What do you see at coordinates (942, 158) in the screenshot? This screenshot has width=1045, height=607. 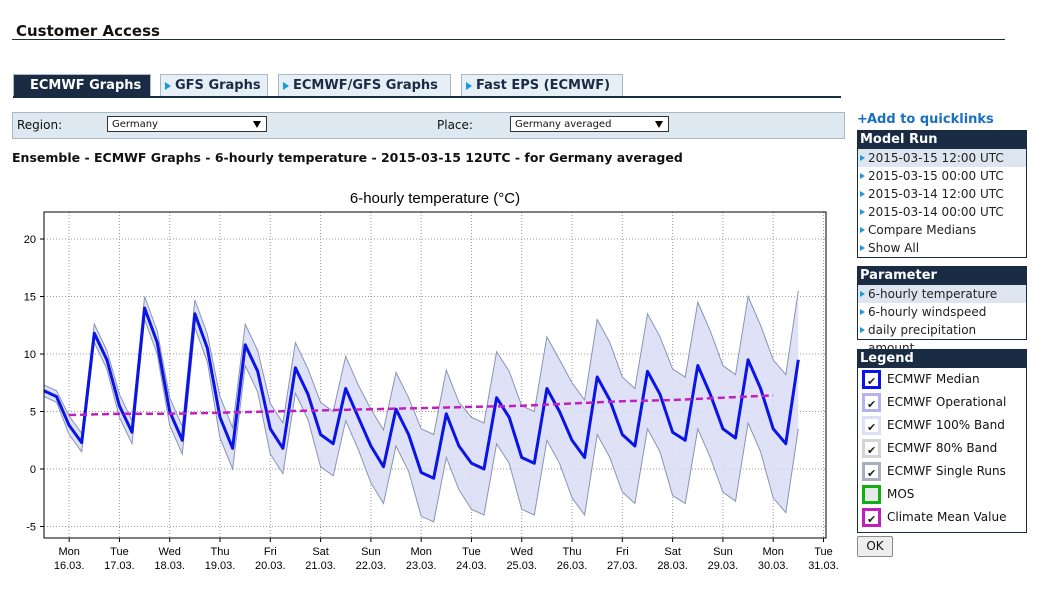 I see `model-run-item: 2015-03-15 12:00 UTC` at bounding box center [942, 158].